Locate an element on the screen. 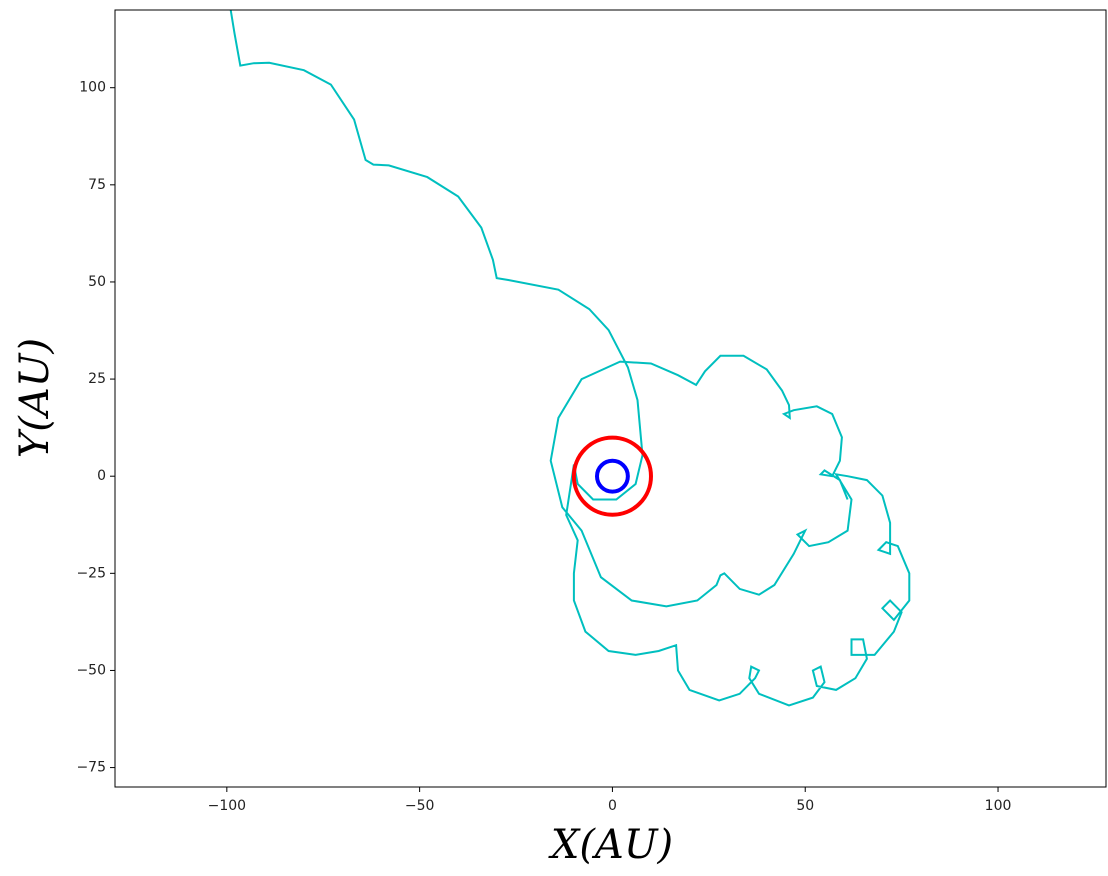  x-tick-label: 0 is located at coordinates (612, 806).